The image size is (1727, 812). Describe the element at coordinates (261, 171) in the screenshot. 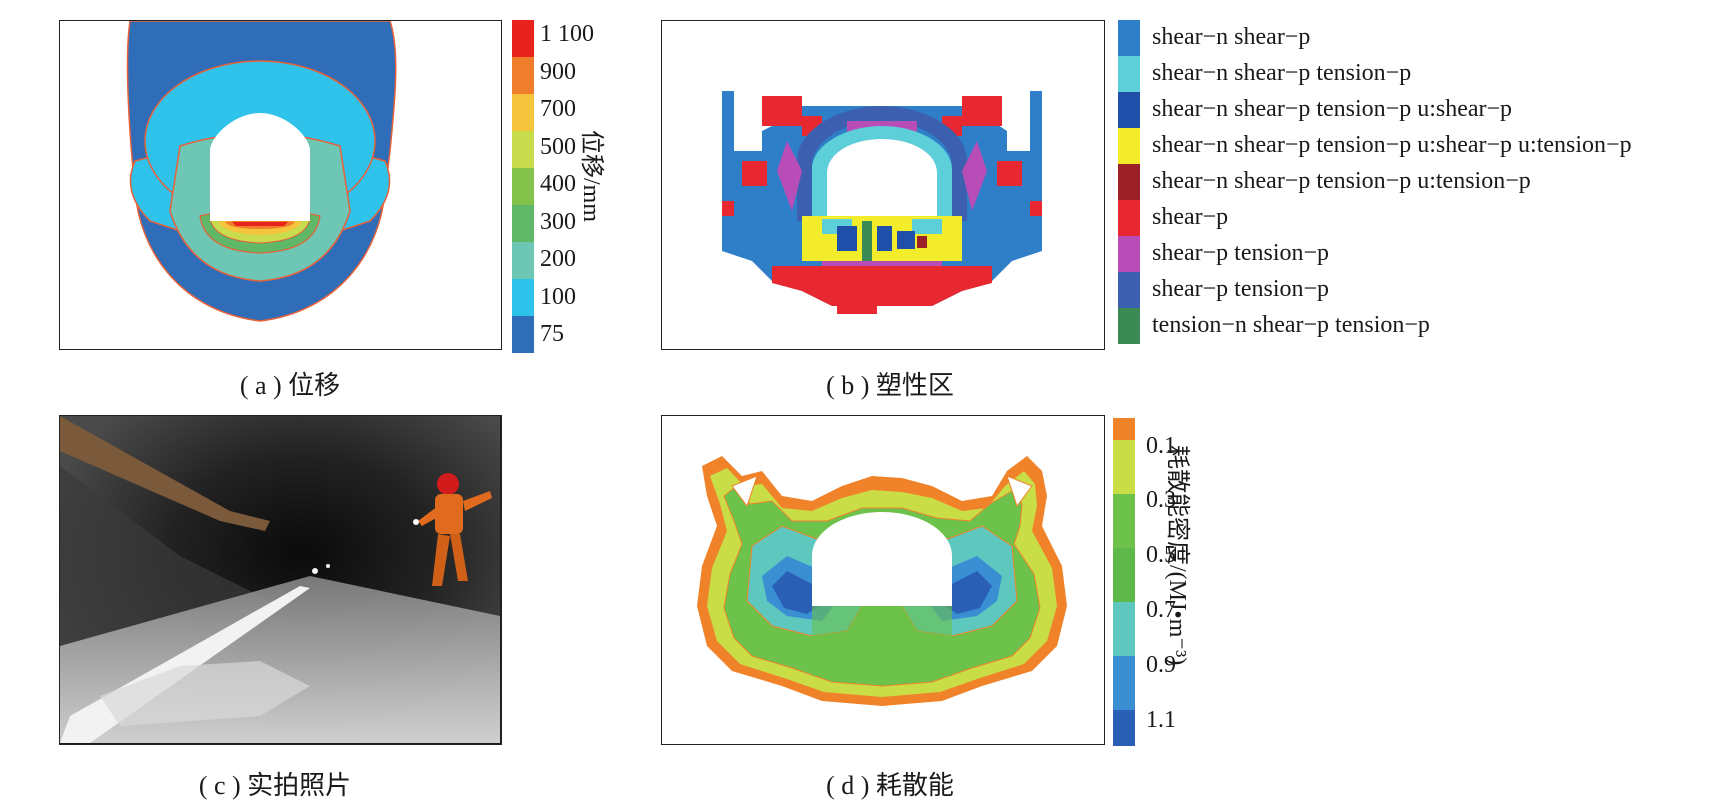

I see `displacement-contour` at that location.